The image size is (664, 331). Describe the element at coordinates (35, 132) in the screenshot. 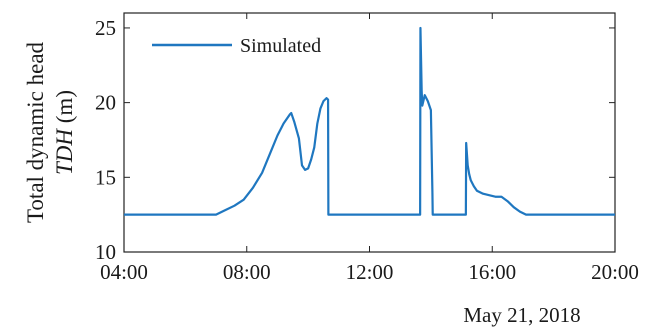

I see `y-axis-label: Total dynamic head` at that location.